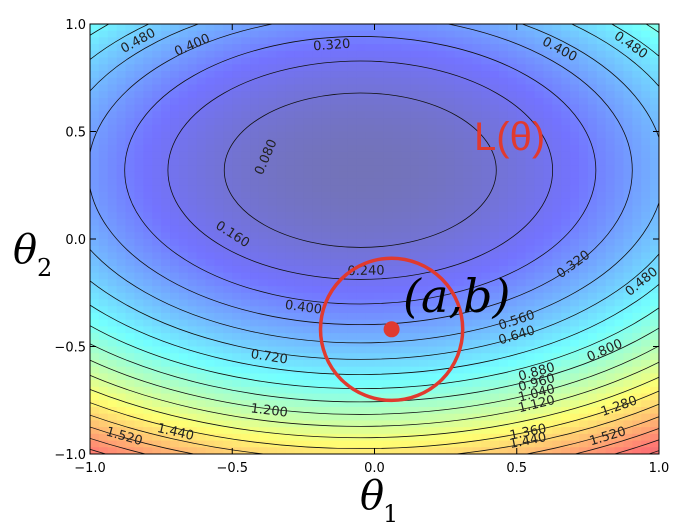 Image resolution: width=696 pixels, height=528 pixels. Describe the element at coordinates (379, 209) in the screenshot. I see `heat-cell-2075` at that location.